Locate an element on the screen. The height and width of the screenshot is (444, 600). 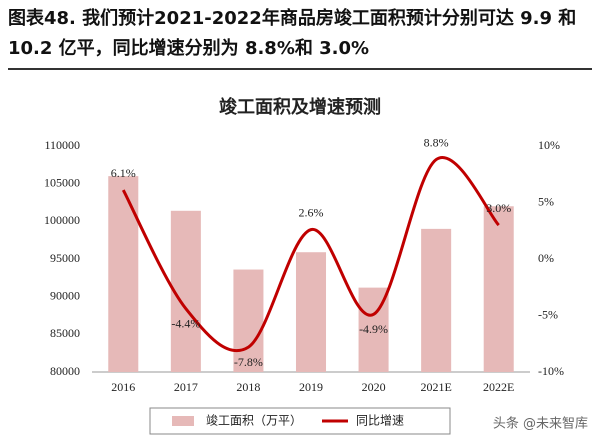
data-label: -4.9% is located at coordinates (373, 329).